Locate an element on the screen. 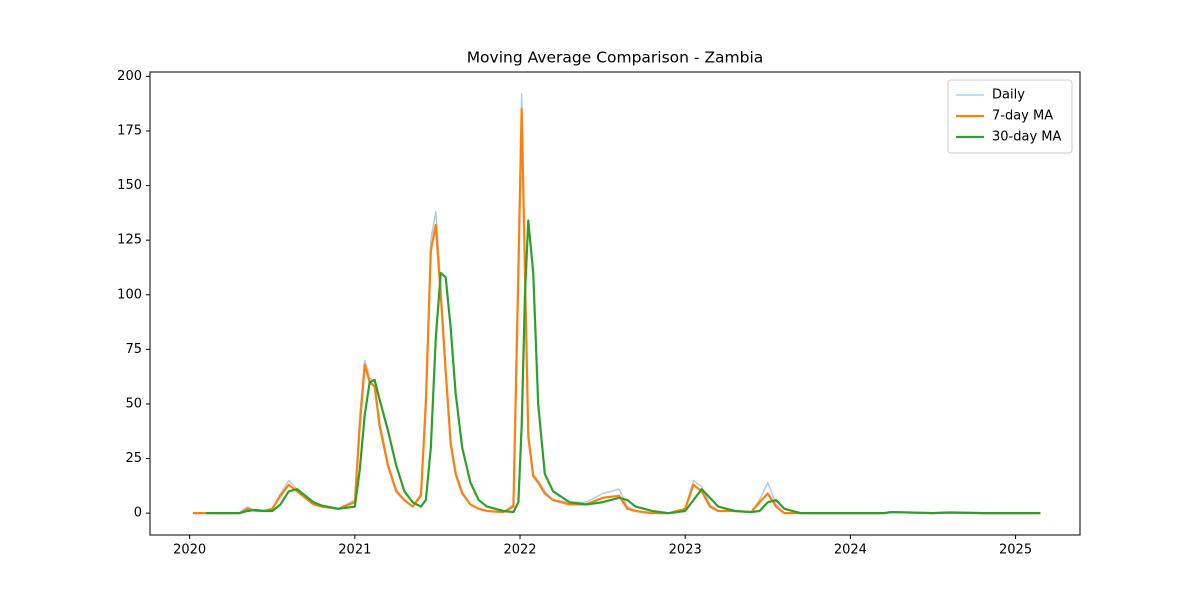  y-tick-label: 125 is located at coordinates (129, 240).